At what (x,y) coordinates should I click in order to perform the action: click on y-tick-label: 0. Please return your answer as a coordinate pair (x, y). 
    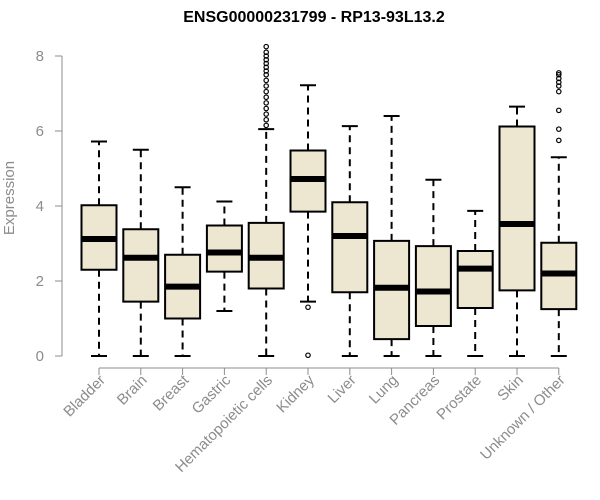
    Looking at the image, I should click on (40, 356).